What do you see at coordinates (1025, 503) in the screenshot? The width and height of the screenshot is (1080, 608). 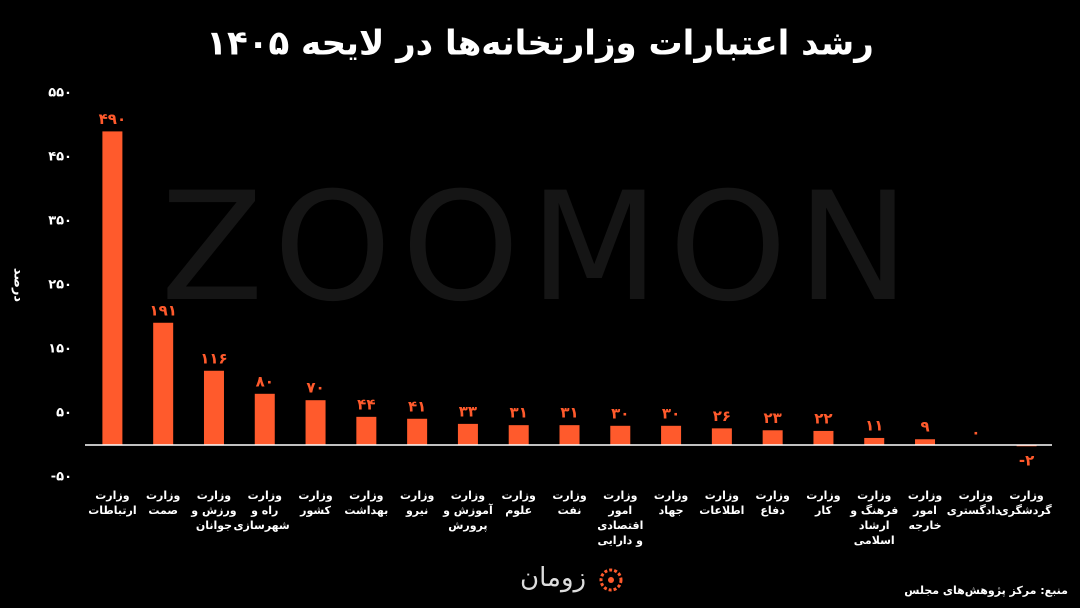 I see `x-tick-label: وزارت گردشگری` at bounding box center [1025, 503].